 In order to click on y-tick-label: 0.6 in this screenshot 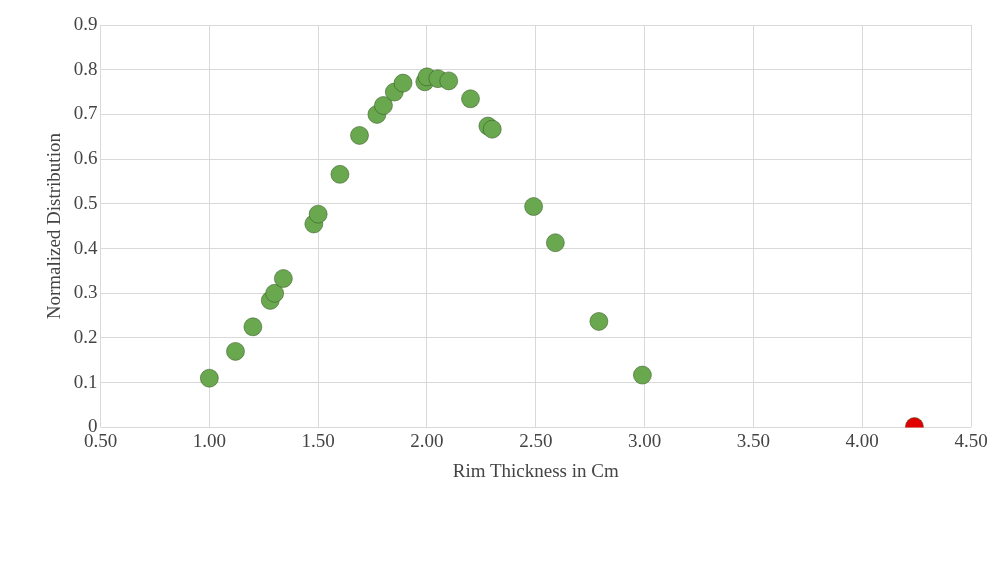, I will do `click(85, 158)`.